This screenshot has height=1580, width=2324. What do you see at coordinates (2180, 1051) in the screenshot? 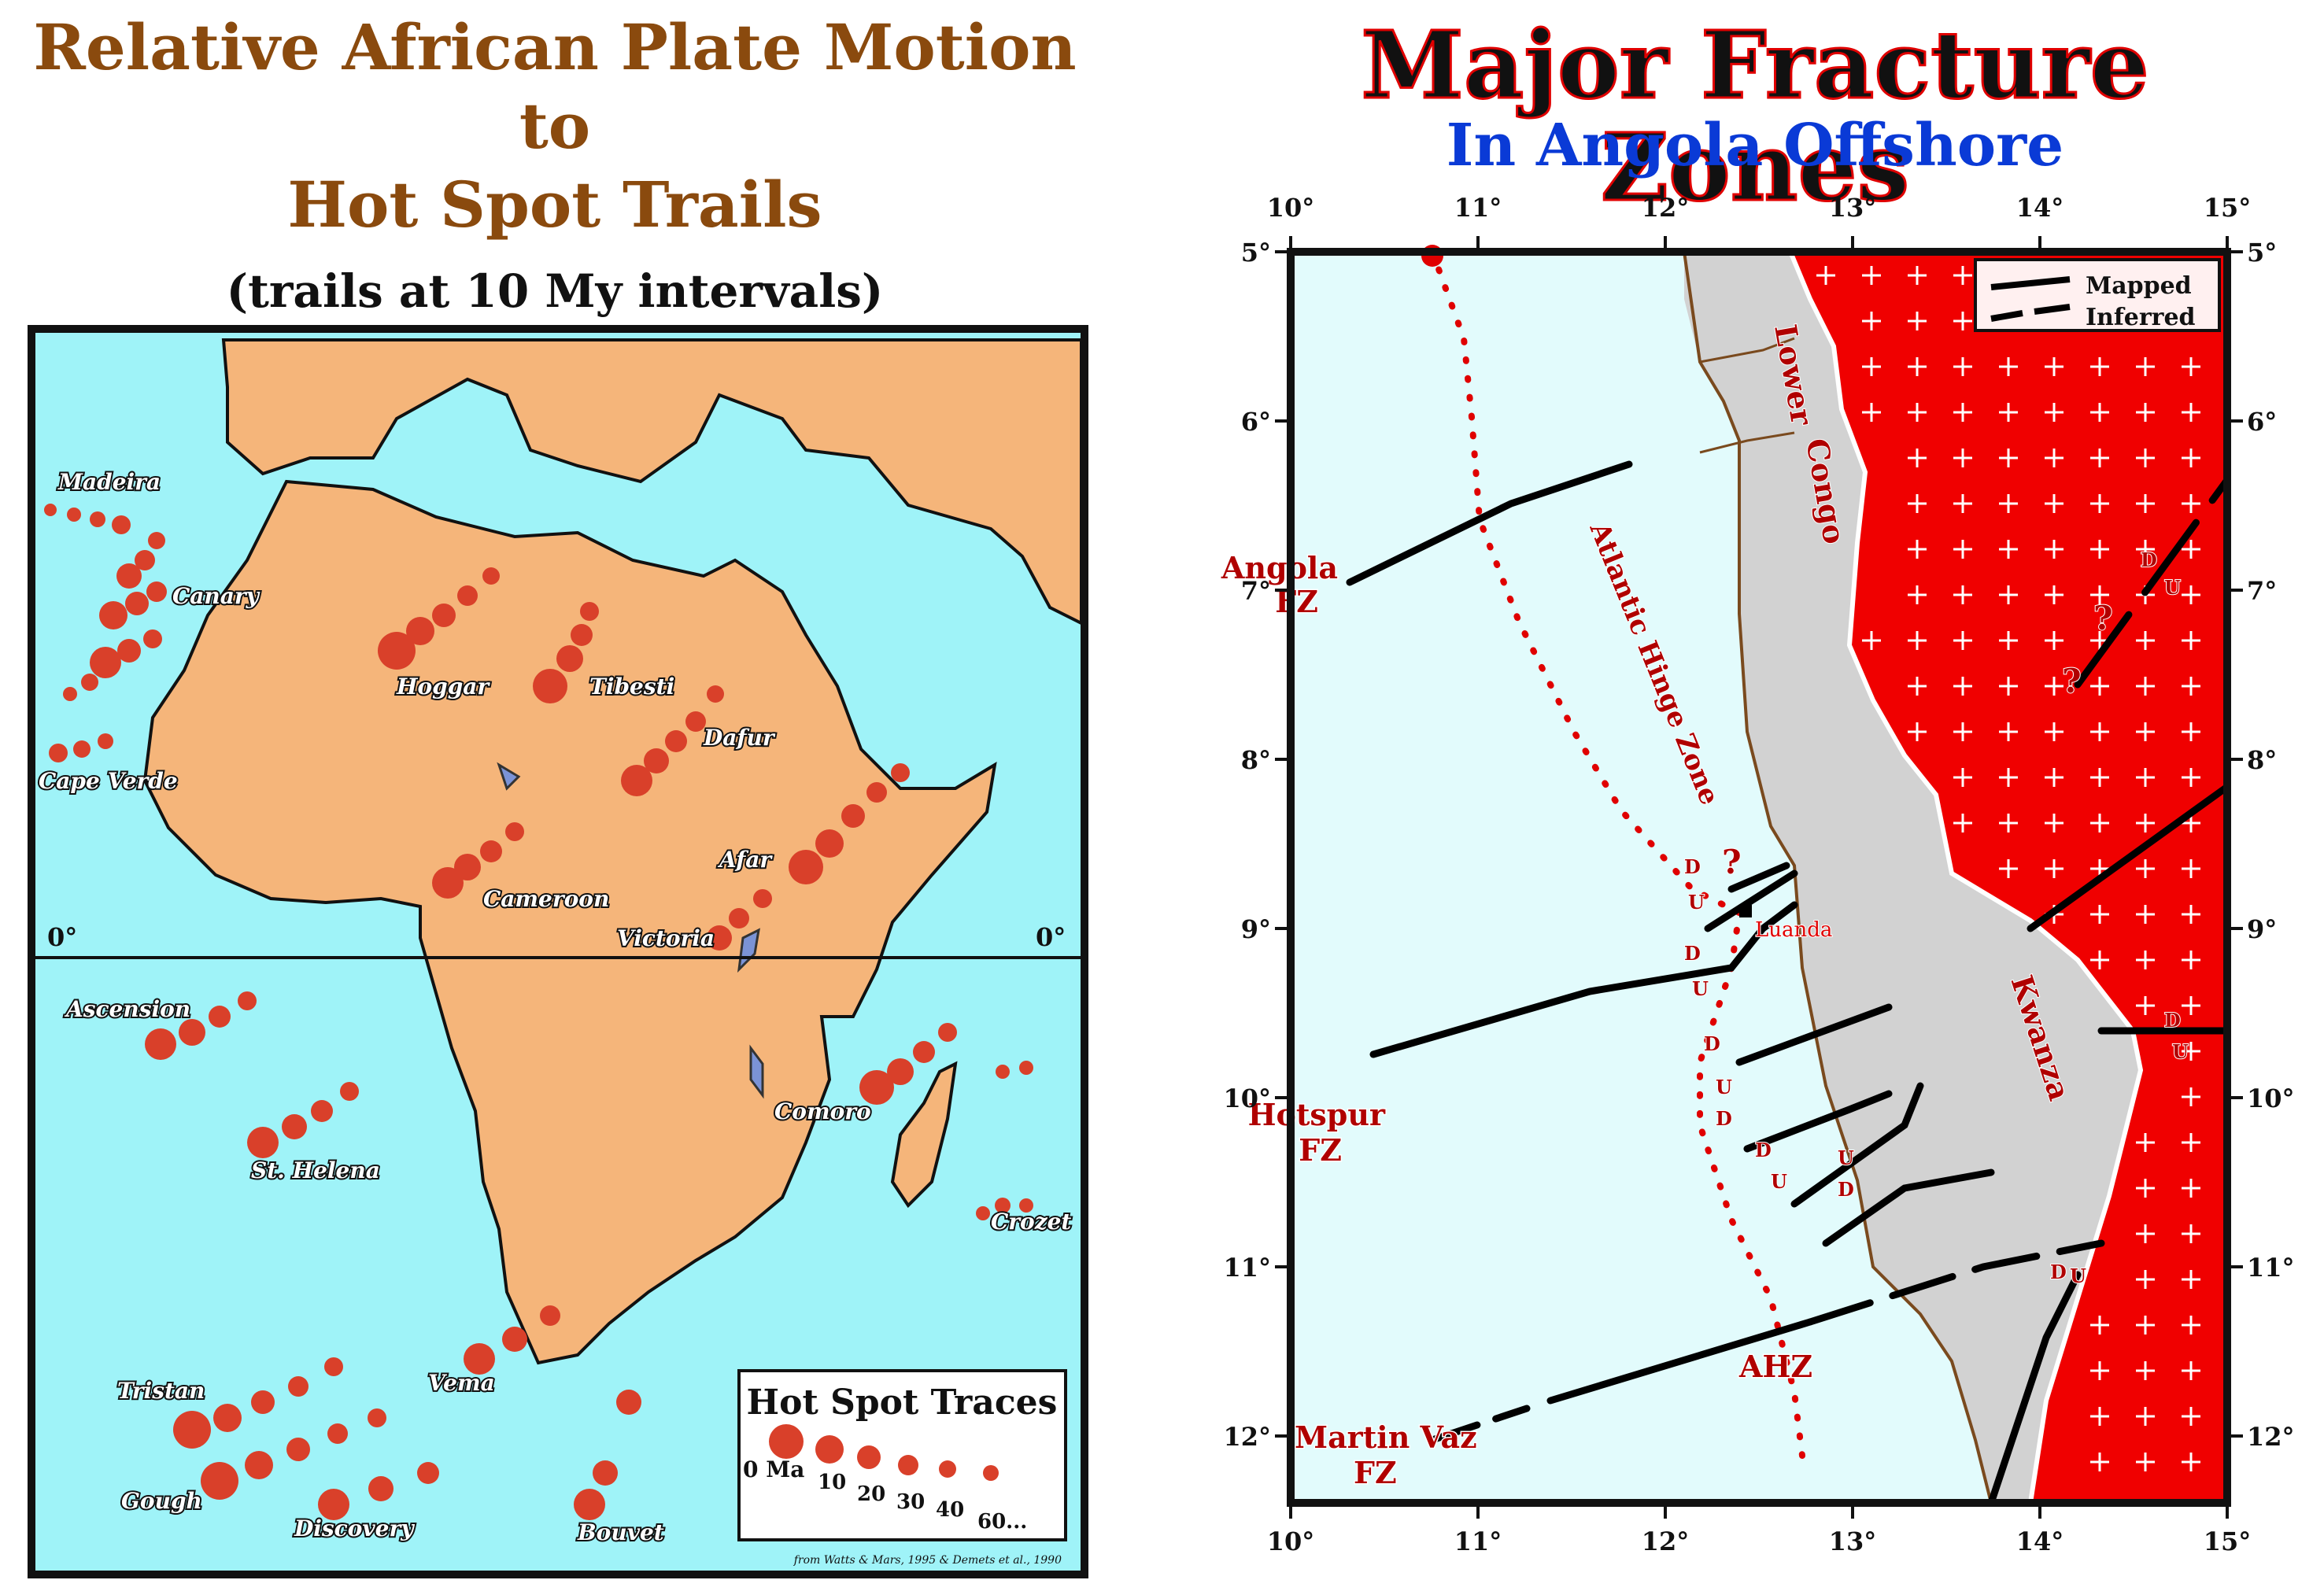
I see `mark-u-7: U` at bounding box center [2180, 1051].